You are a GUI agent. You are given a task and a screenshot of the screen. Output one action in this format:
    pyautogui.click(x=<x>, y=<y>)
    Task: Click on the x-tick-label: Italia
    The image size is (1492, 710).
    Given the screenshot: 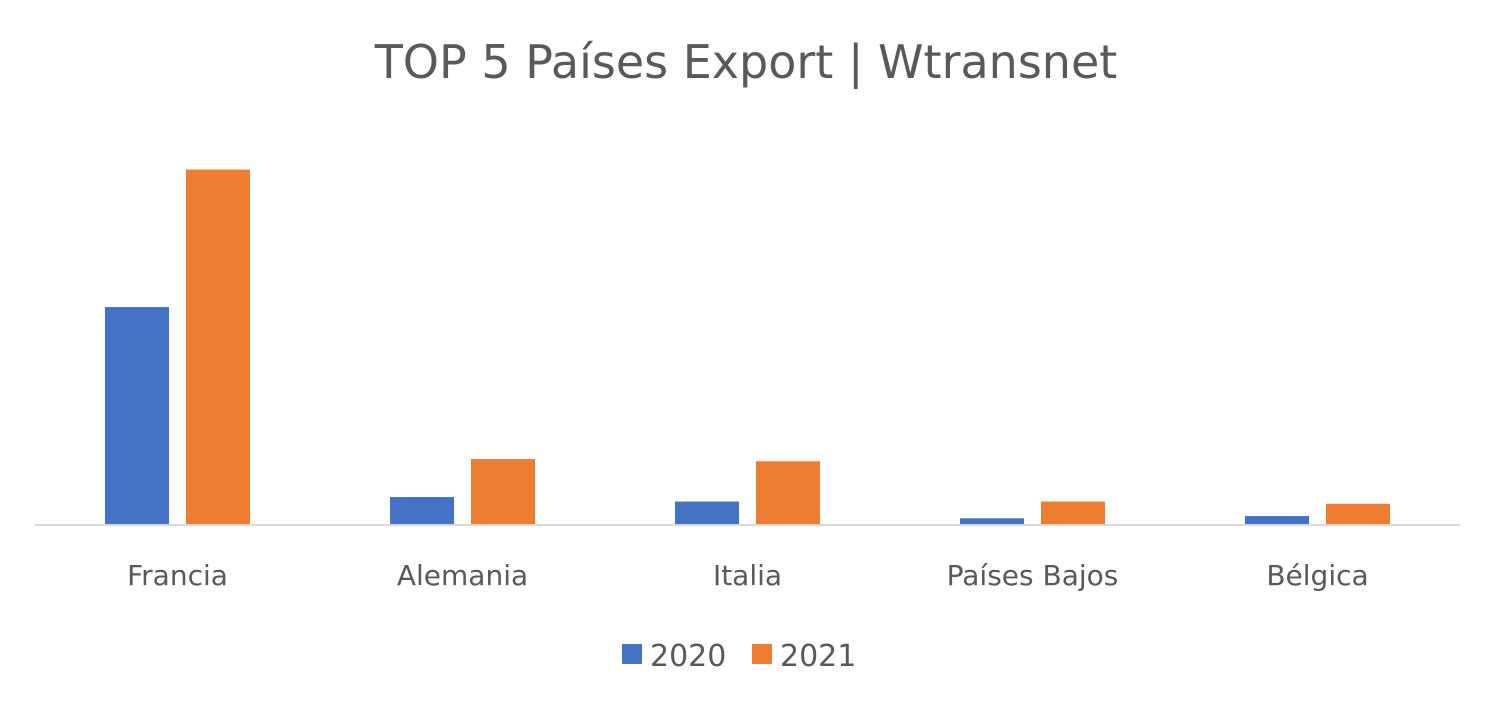 What is the action you would take?
    pyautogui.click(x=747, y=575)
    